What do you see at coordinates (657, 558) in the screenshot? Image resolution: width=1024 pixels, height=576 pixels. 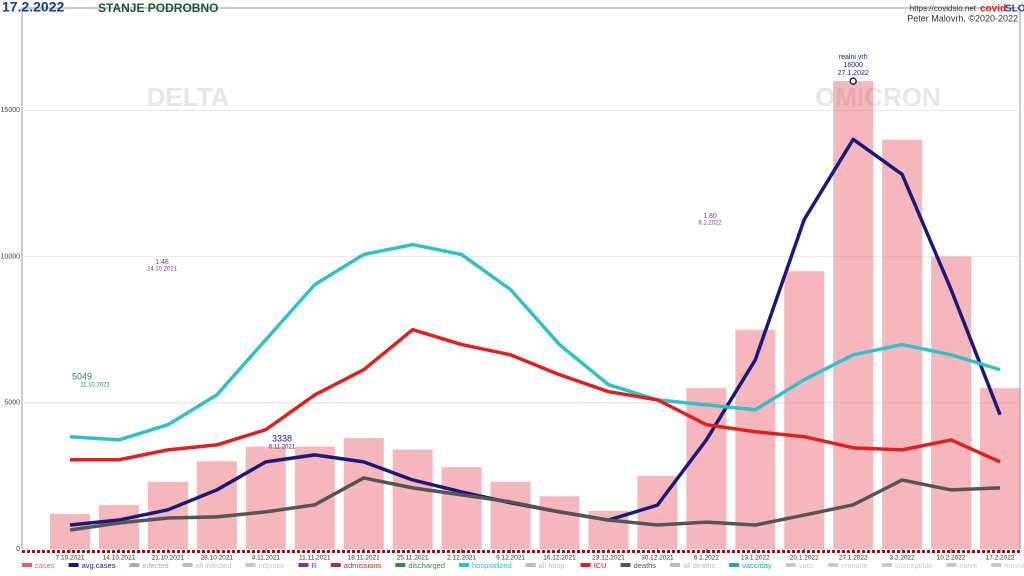 I see `x-tick-label: 30.12.2021` at bounding box center [657, 558].